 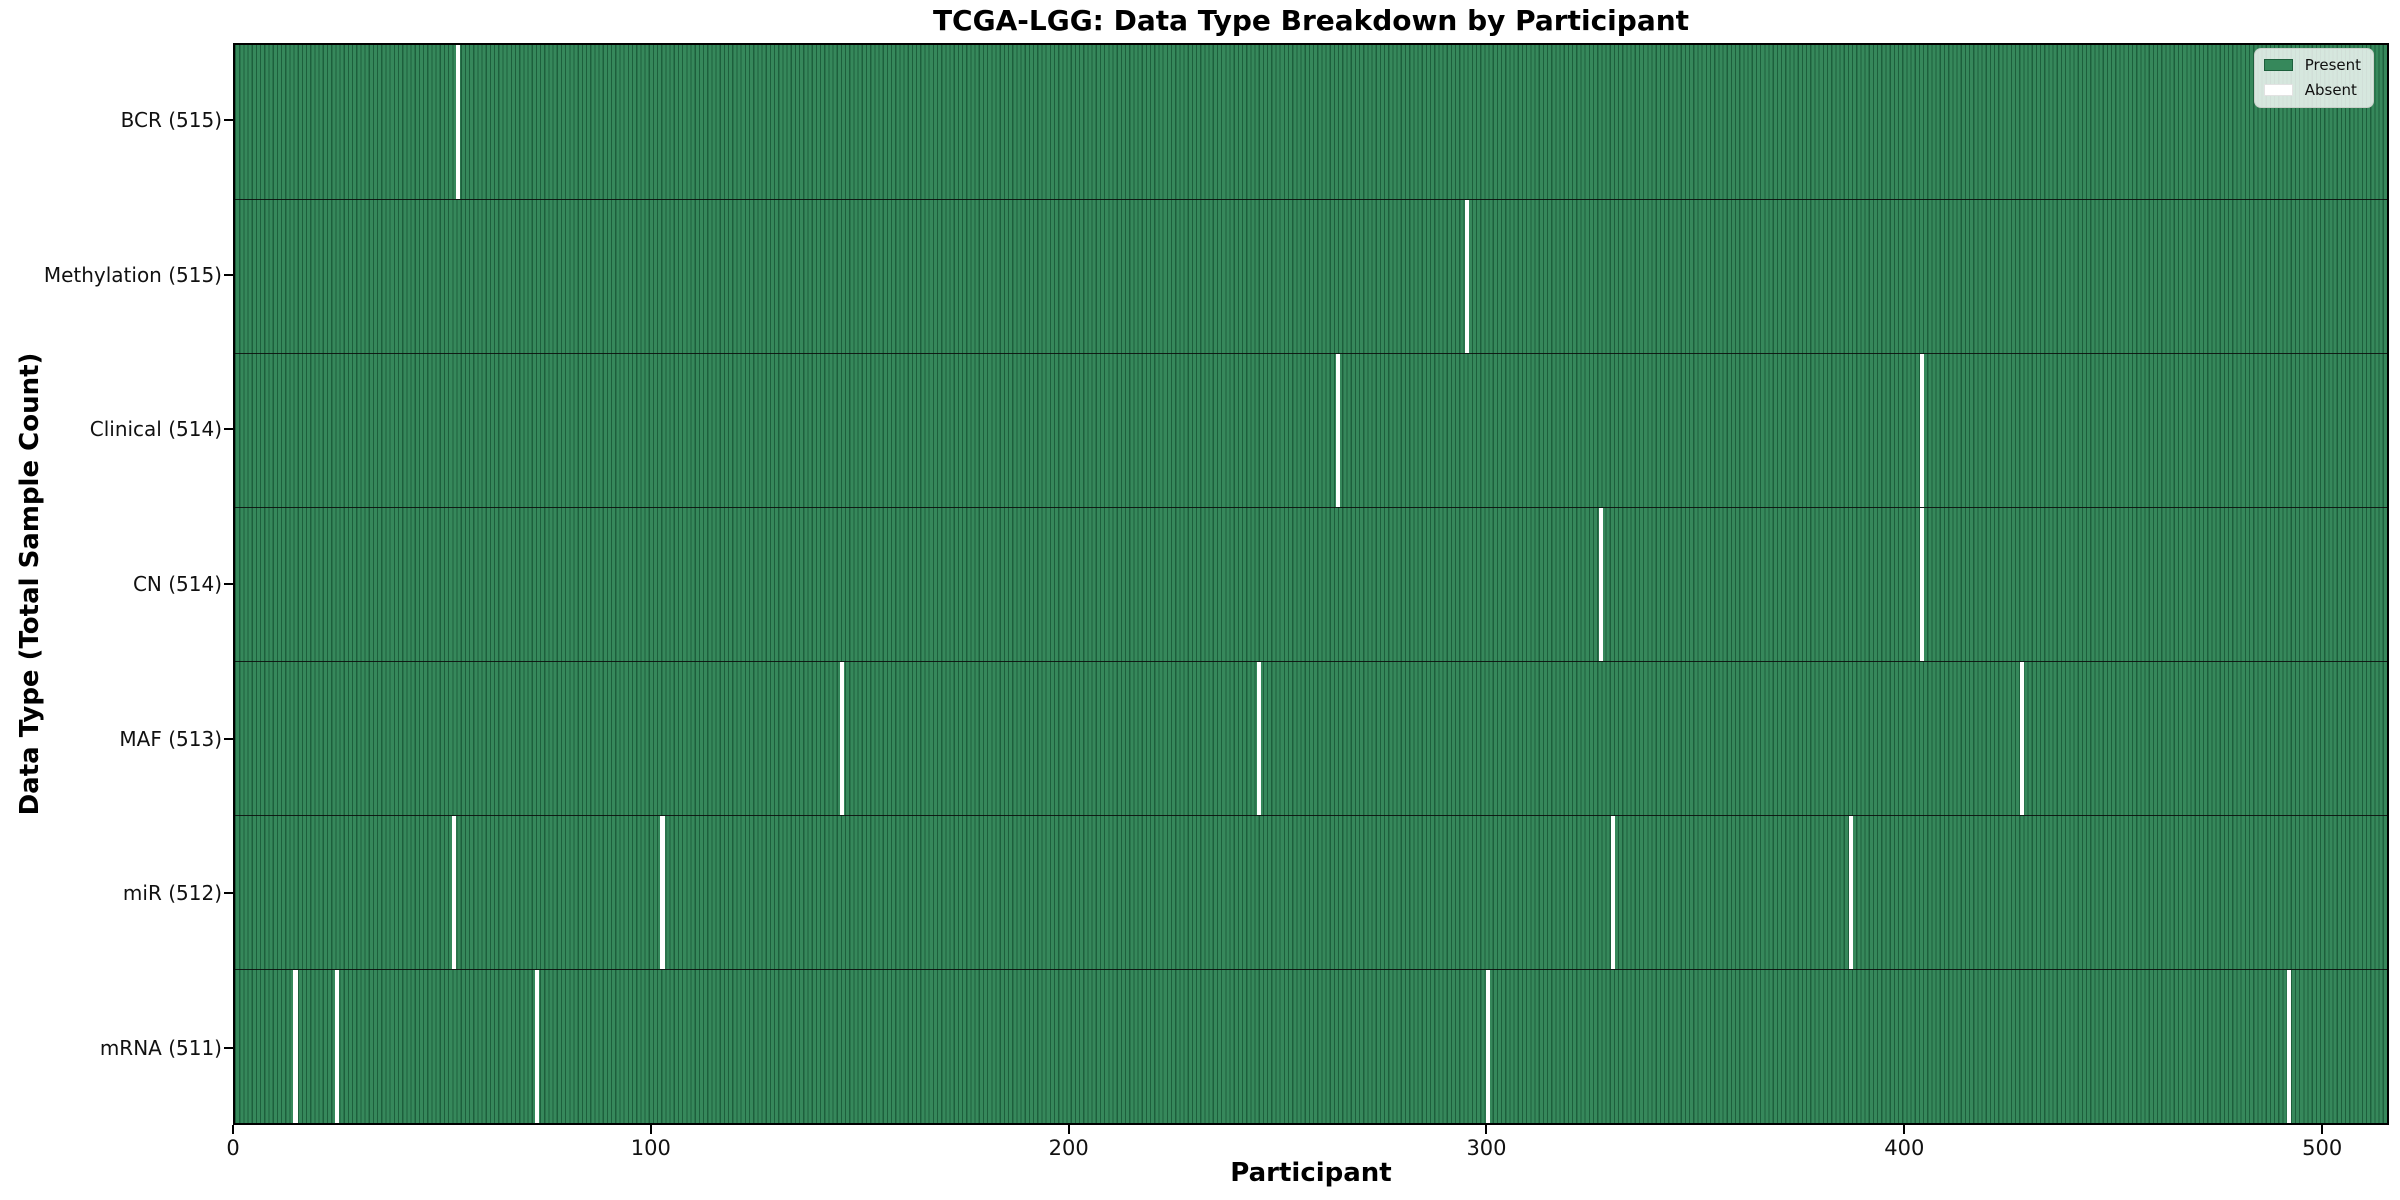 What do you see at coordinates (2332, 65) in the screenshot?
I see `legend-label-present: Present` at bounding box center [2332, 65].